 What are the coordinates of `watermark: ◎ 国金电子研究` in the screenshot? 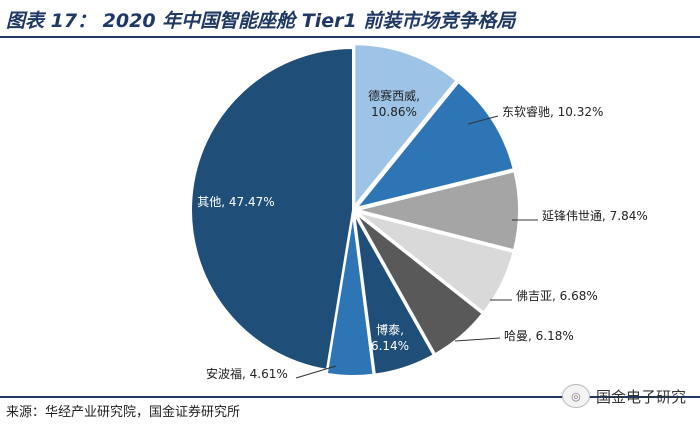 It's located at (623, 396).